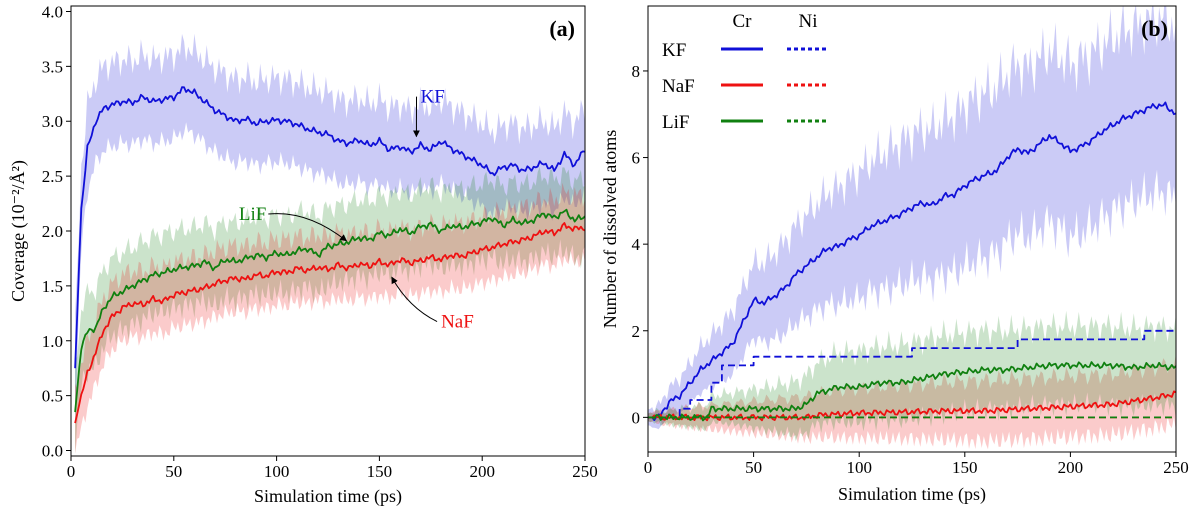 The image size is (1196, 512). What do you see at coordinates (52, 11) in the screenshot?
I see `y-tick-label: 4.0` at bounding box center [52, 11].